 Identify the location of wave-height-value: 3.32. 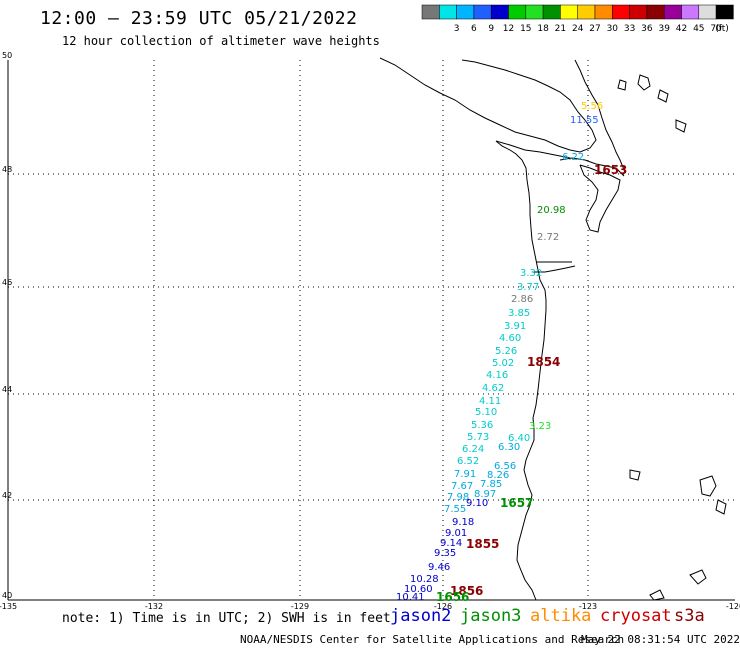
(531, 273).